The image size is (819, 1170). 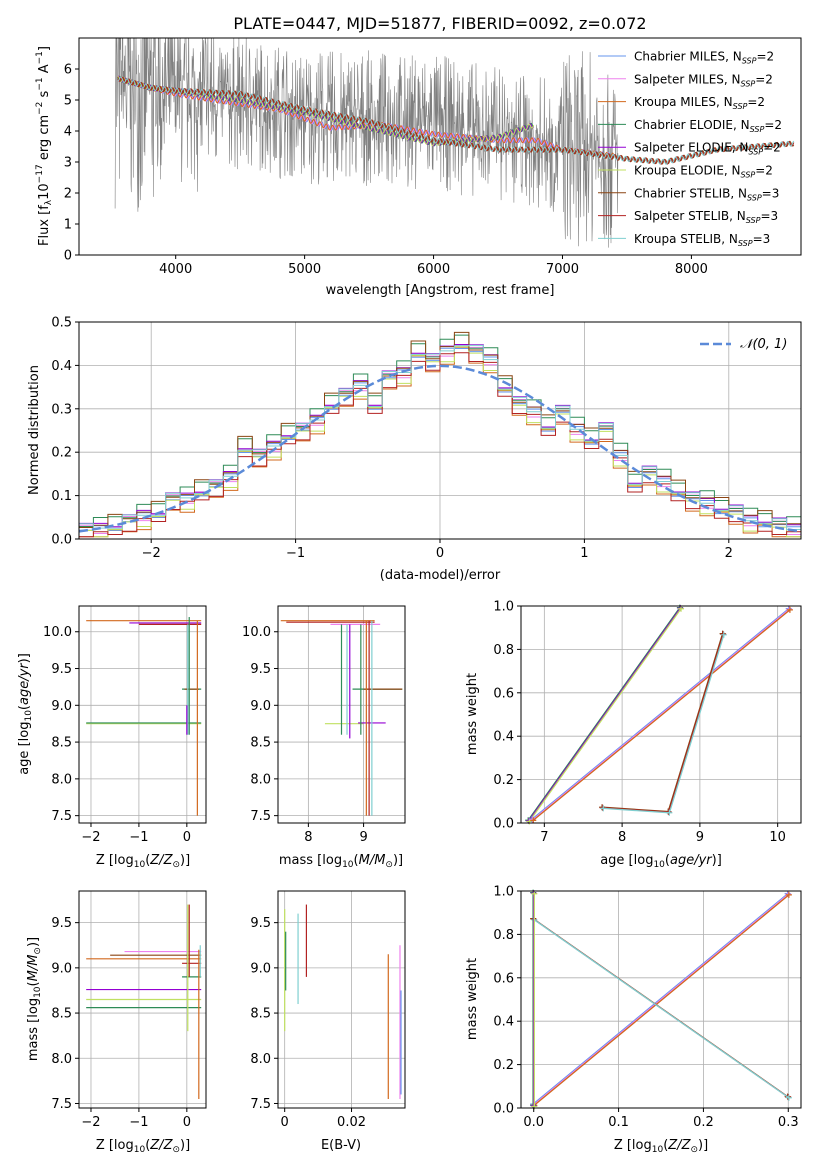 What do you see at coordinates (503, 935) in the screenshot?
I see `y-tick-label: 0.8` at bounding box center [503, 935].